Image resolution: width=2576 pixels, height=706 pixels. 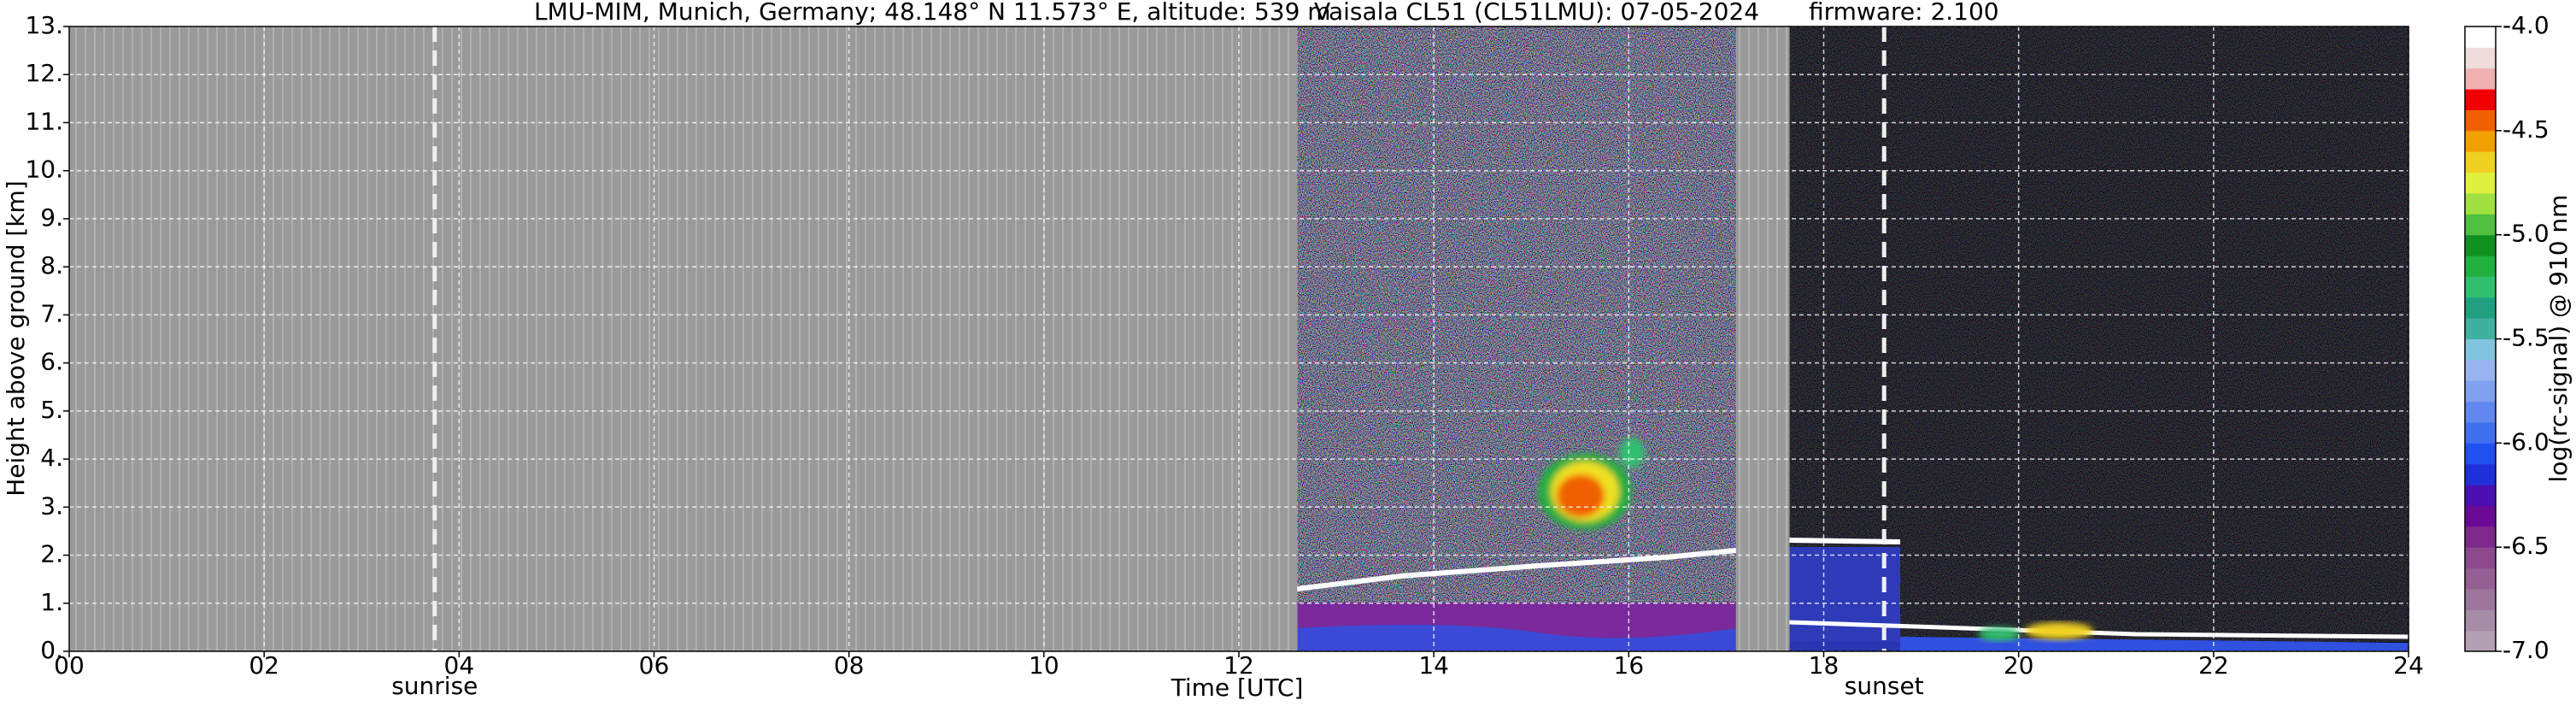 What do you see at coordinates (1536, 13) in the screenshot?
I see `title: Vaisala CL51 (CL51LMU): 07-05-2024` at bounding box center [1536, 13].